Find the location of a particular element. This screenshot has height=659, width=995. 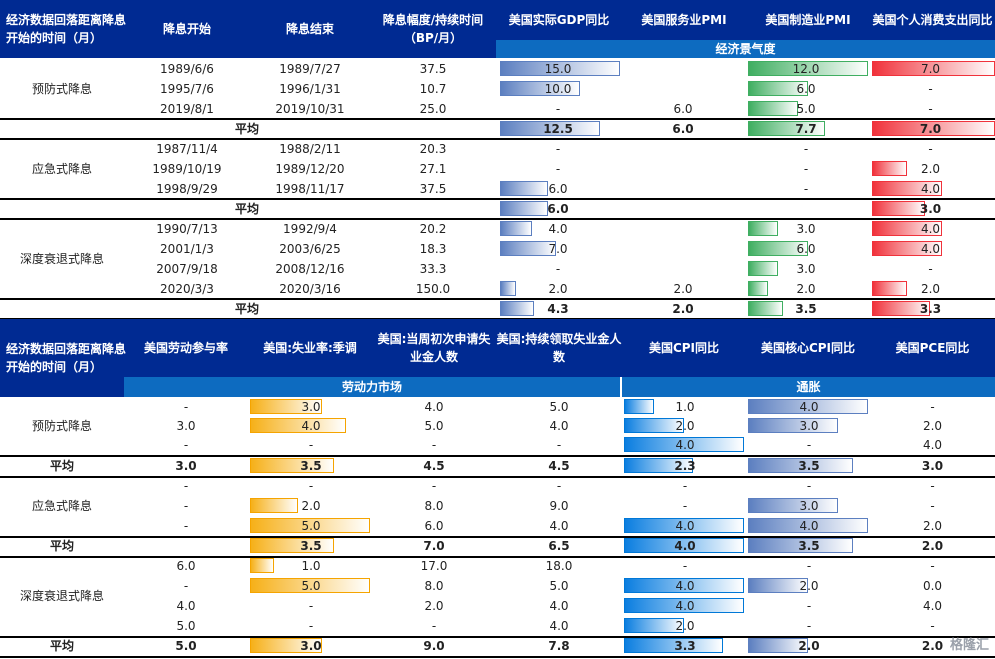

top-cell: 1989/7/27 is located at coordinates (310, 69).